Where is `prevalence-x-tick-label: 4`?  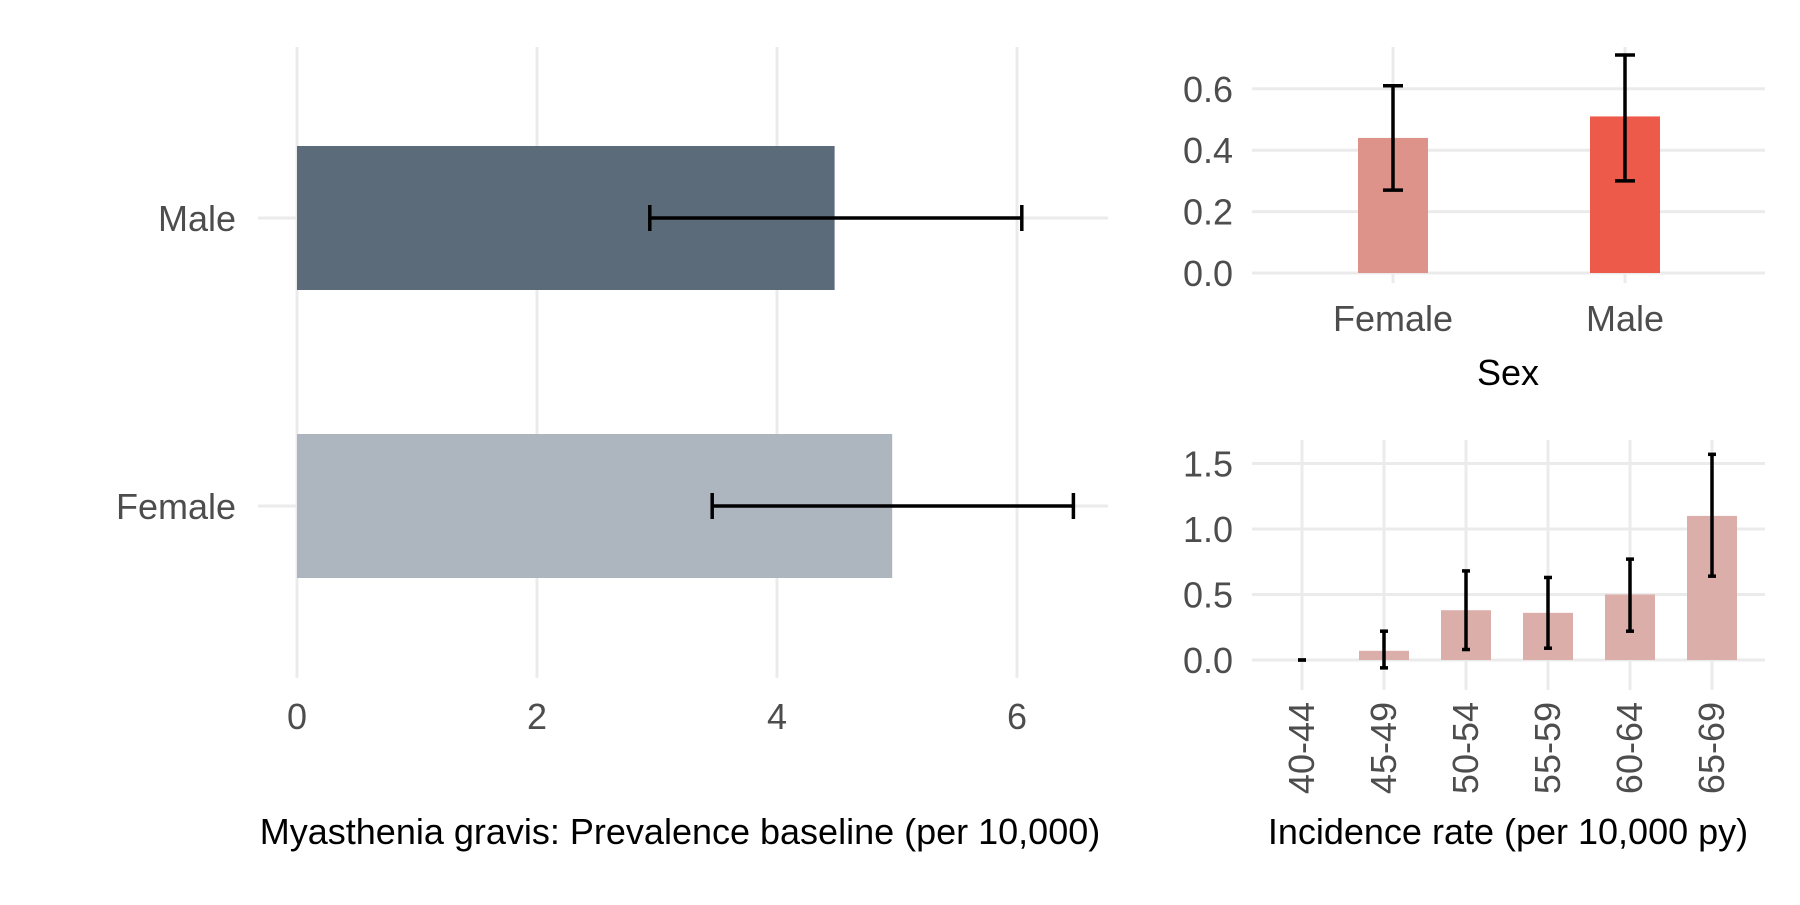 prevalence-x-tick-label: 4 is located at coordinates (777, 716).